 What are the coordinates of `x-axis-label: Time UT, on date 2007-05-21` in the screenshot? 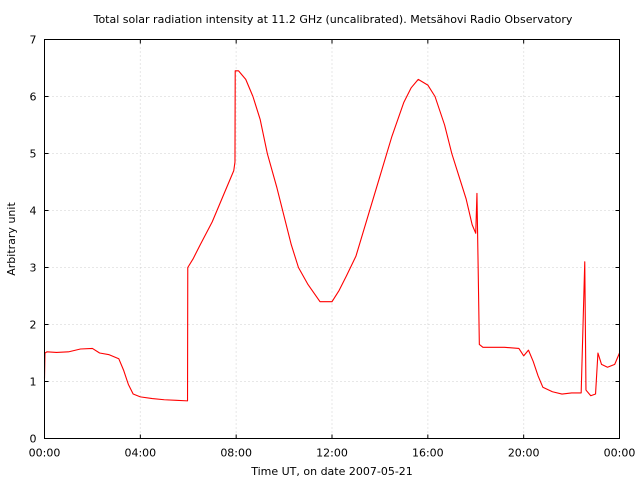 It's located at (331, 471).